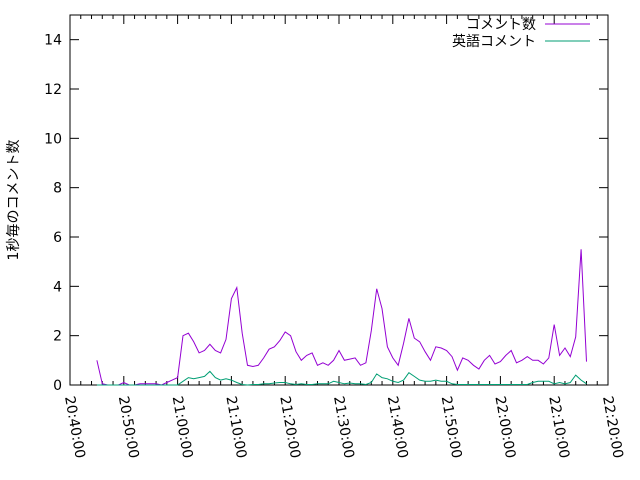 The height and width of the screenshot is (480, 640). What do you see at coordinates (14, 200) in the screenshot?
I see `y-axis-label: 1秒毎のコメント数` at bounding box center [14, 200].